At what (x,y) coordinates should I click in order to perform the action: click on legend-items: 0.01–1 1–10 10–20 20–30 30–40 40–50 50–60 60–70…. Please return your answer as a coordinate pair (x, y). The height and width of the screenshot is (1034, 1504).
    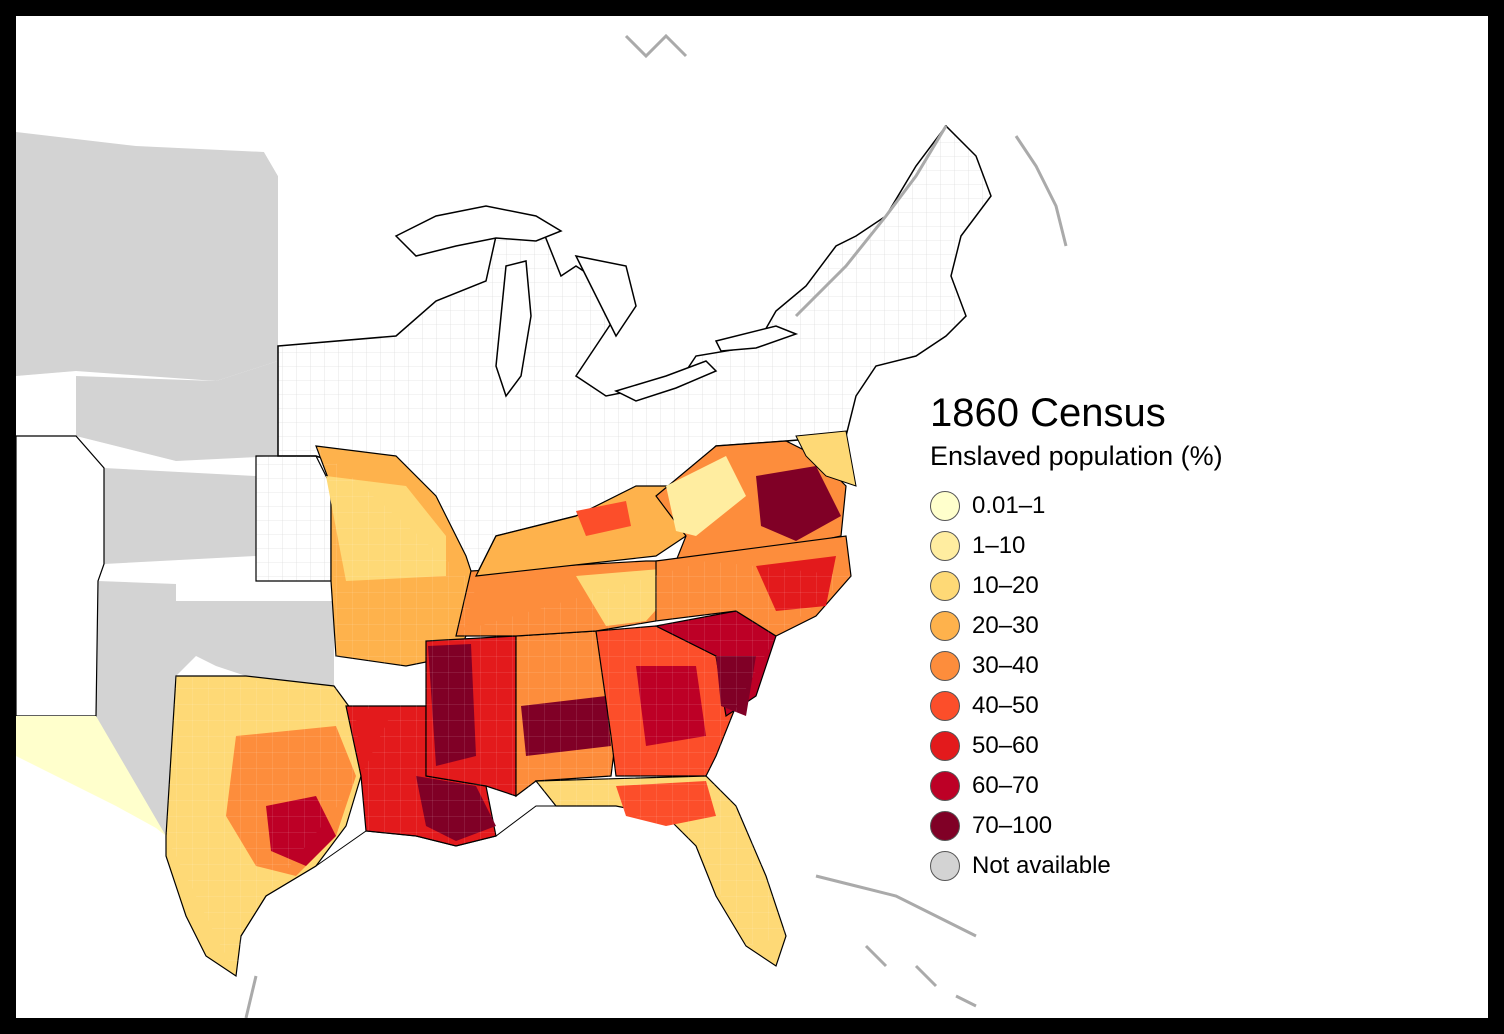
    Looking at the image, I should click on (1076, 686).